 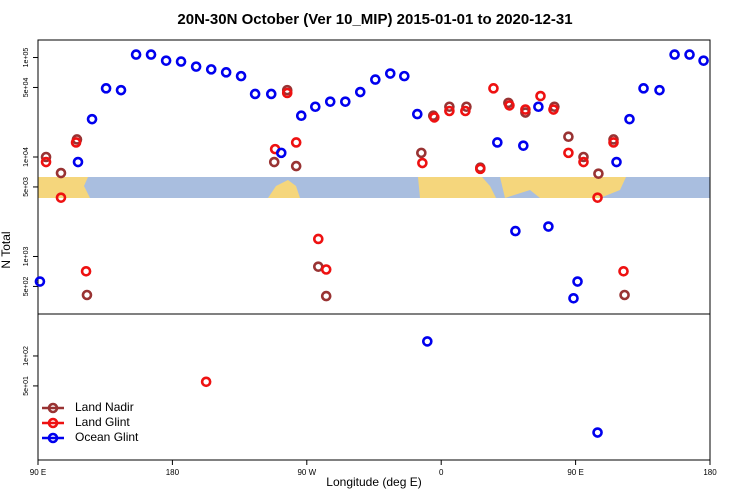 I want to click on legend-label: Land Nadir, so click(x=104, y=407).